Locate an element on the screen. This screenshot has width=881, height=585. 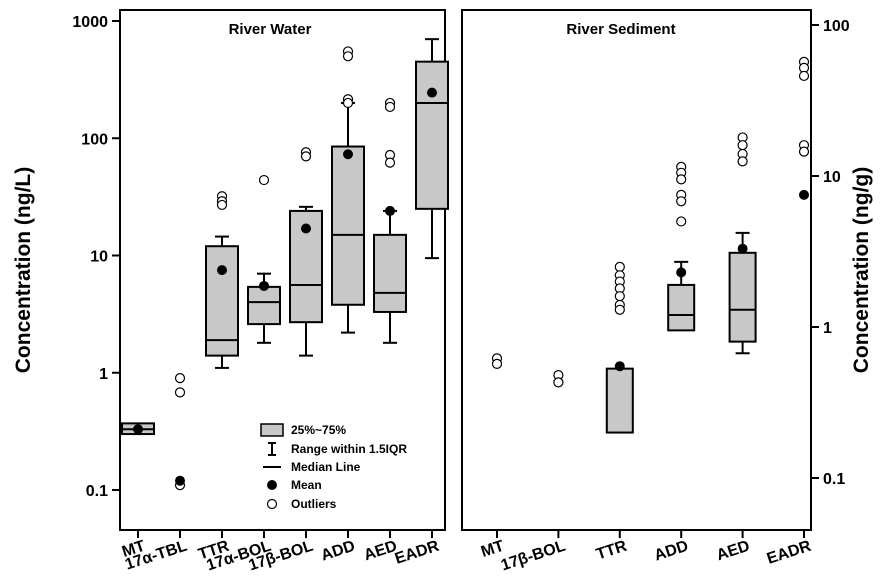
river-water-y-tick-label: 1 is located at coordinates (103, 374).